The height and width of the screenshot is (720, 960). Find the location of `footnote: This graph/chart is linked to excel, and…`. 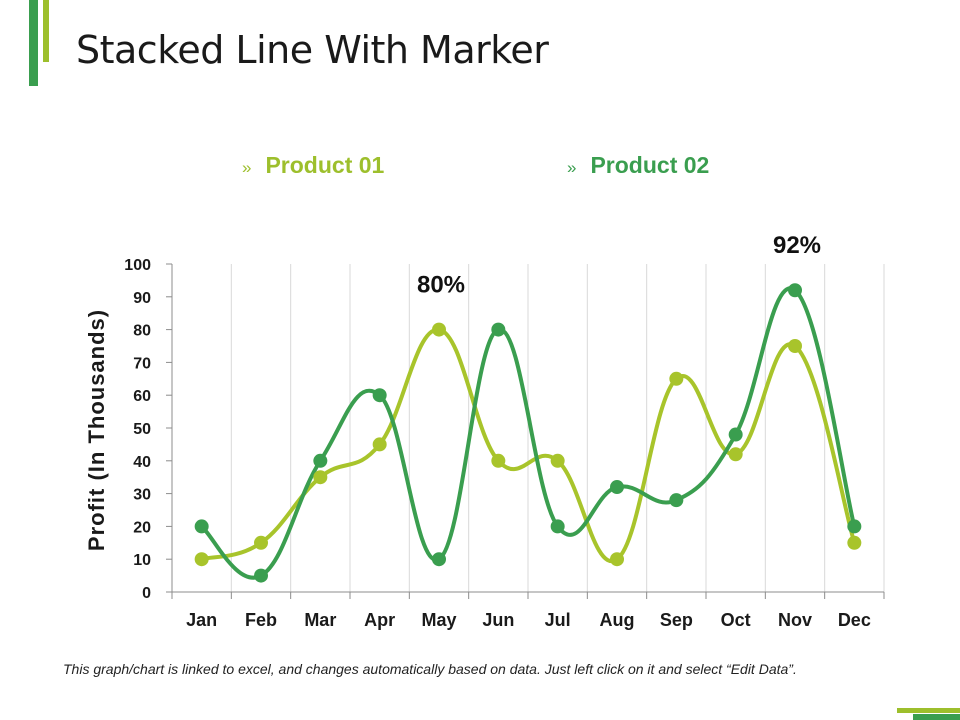

footnote: This graph/chart is linked to excel, and… is located at coordinates (430, 669).